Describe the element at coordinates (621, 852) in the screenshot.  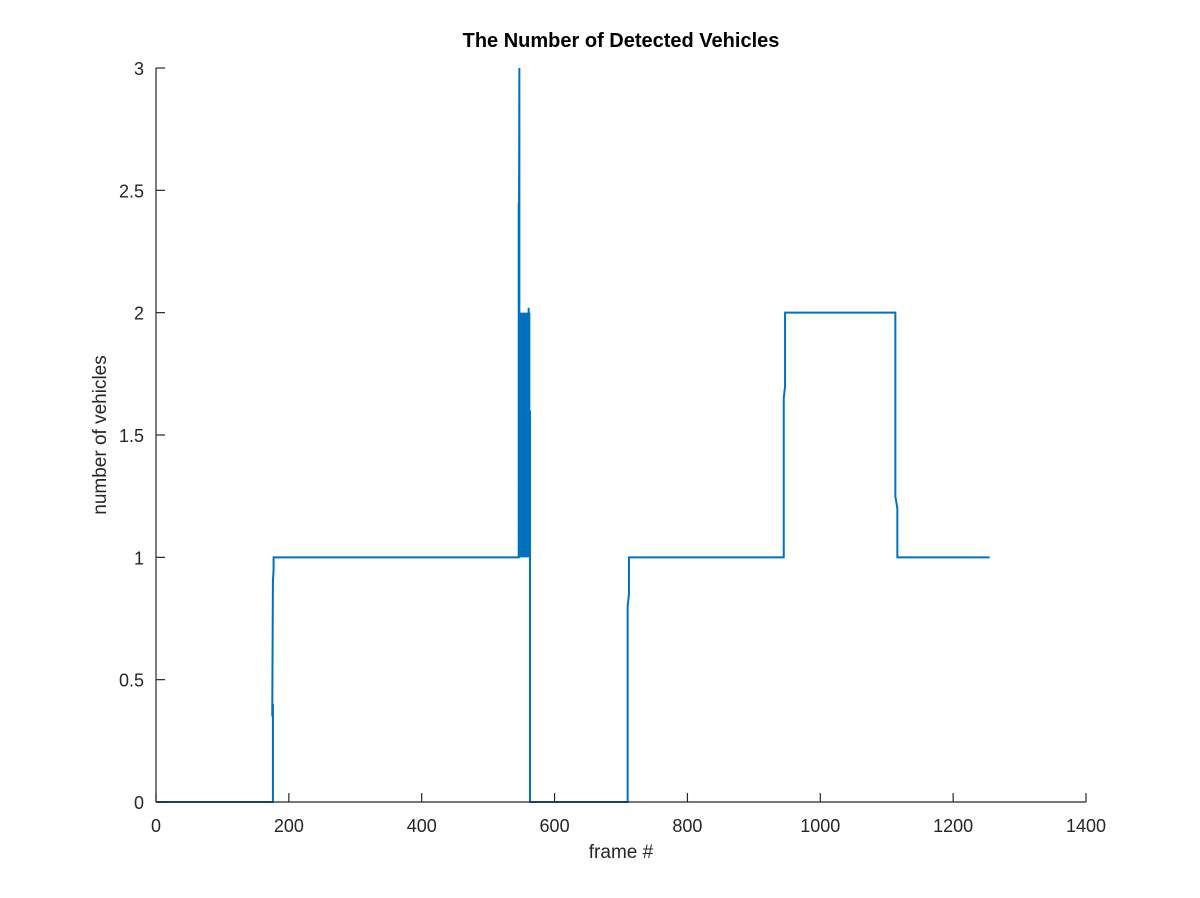
I see `x-axis-label: frame #` at that location.